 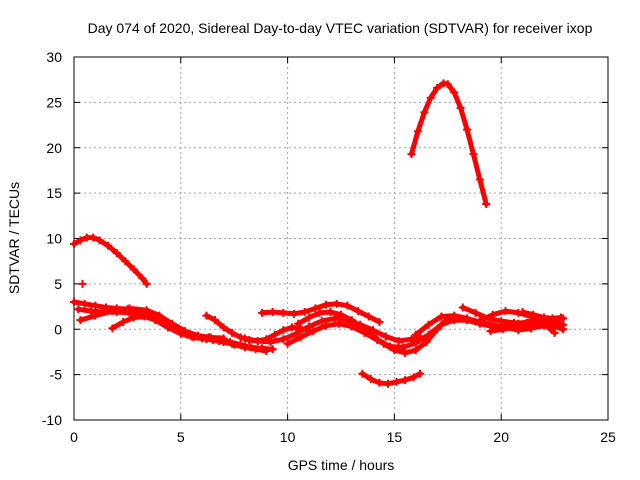 What do you see at coordinates (395, 437) in the screenshot?
I see `x-tick-label: 15` at bounding box center [395, 437].